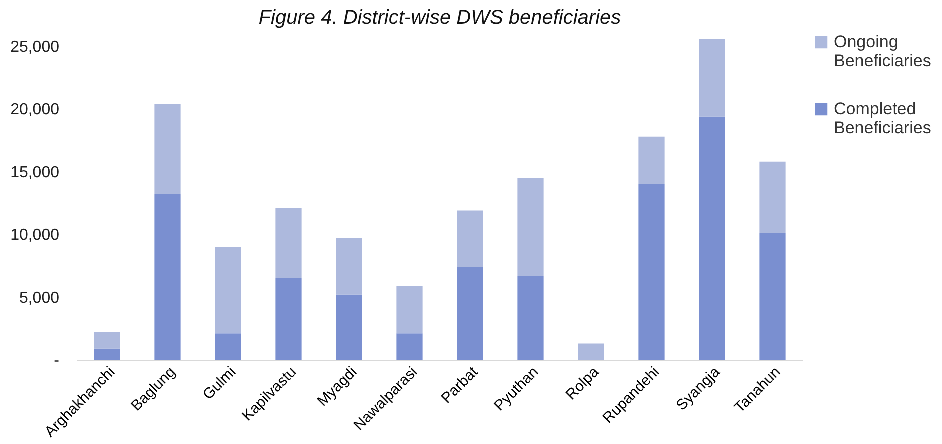  I want to click on y-tick-label: 20,000, so click(35, 110).